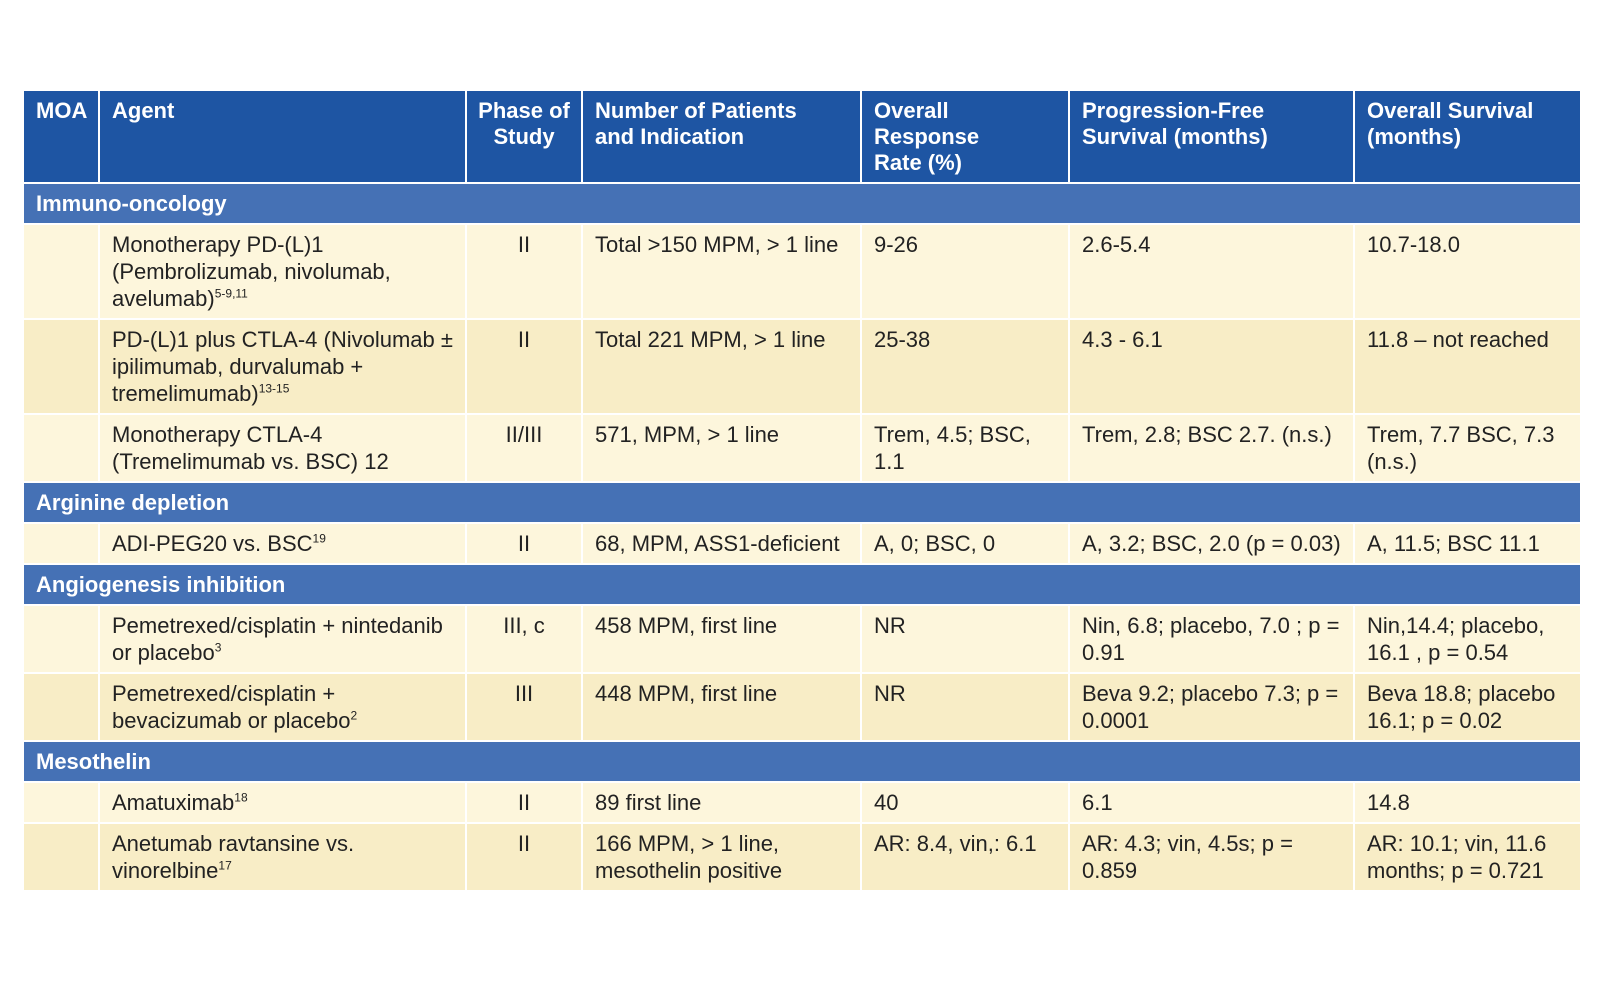 The image size is (1602, 1008). I want to click on cell-phase: II/III, so click(524, 447).